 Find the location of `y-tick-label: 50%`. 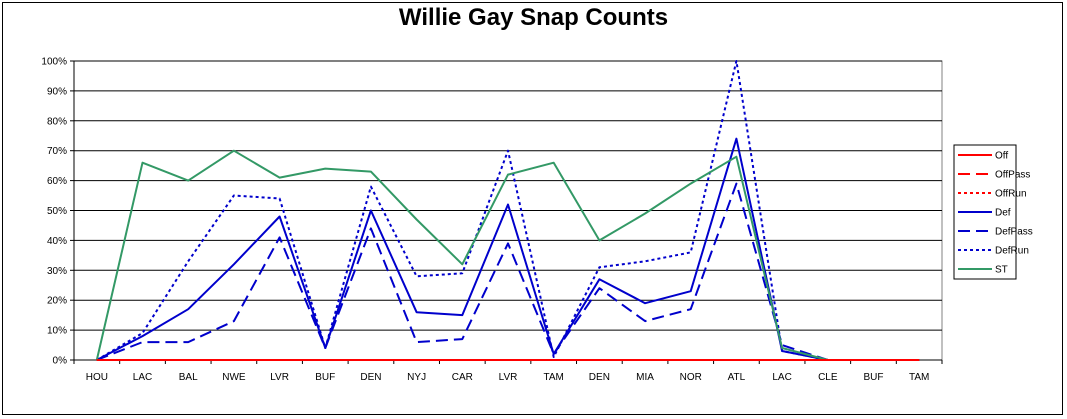

y-tick-label: 50% is located at coordinates (57, 211).